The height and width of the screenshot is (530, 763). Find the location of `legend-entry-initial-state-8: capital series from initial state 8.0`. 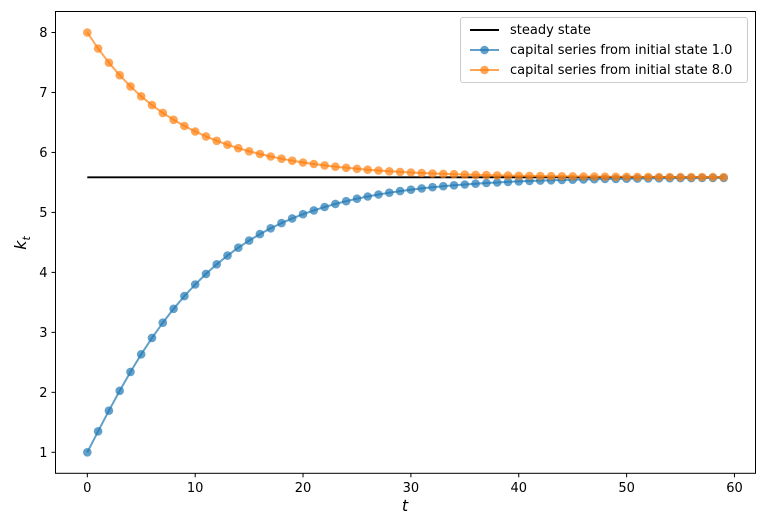

legend-entry-initial-state-8: capital series from initial state 8.0 is located at coordinates (603, 70).